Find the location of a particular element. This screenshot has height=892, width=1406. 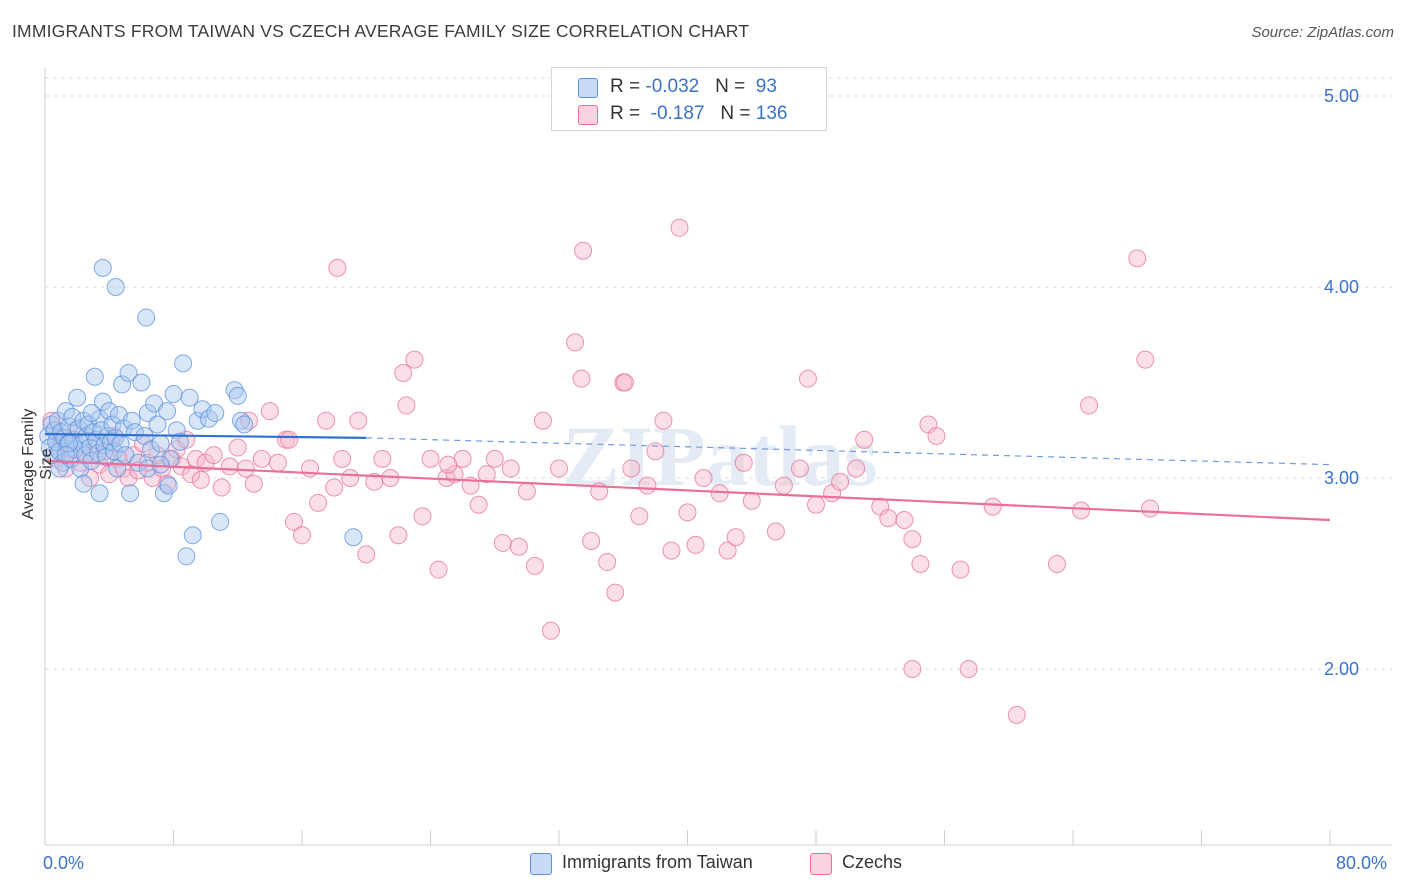

legend-text-taiwan: R = -0.032 N = 93 is located at coordinates (693, 86).